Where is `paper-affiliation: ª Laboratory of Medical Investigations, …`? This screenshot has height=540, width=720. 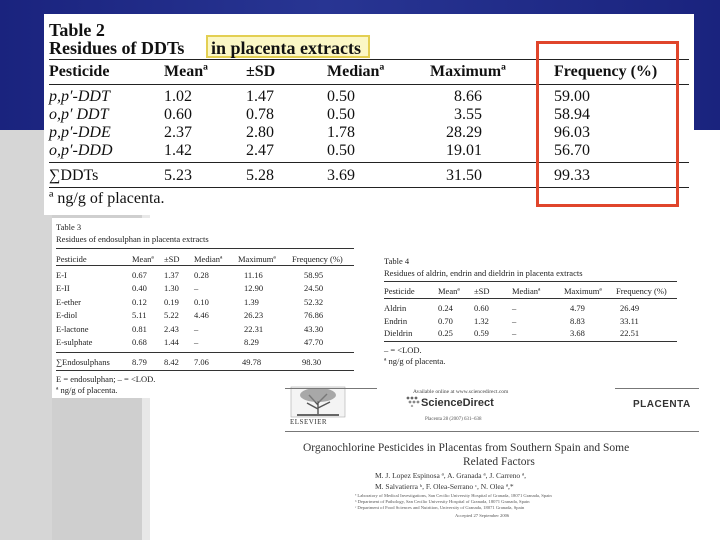 paper-affiliation: ª Laboratory of Medical Investigations, … is located at coordinates (453, 495).